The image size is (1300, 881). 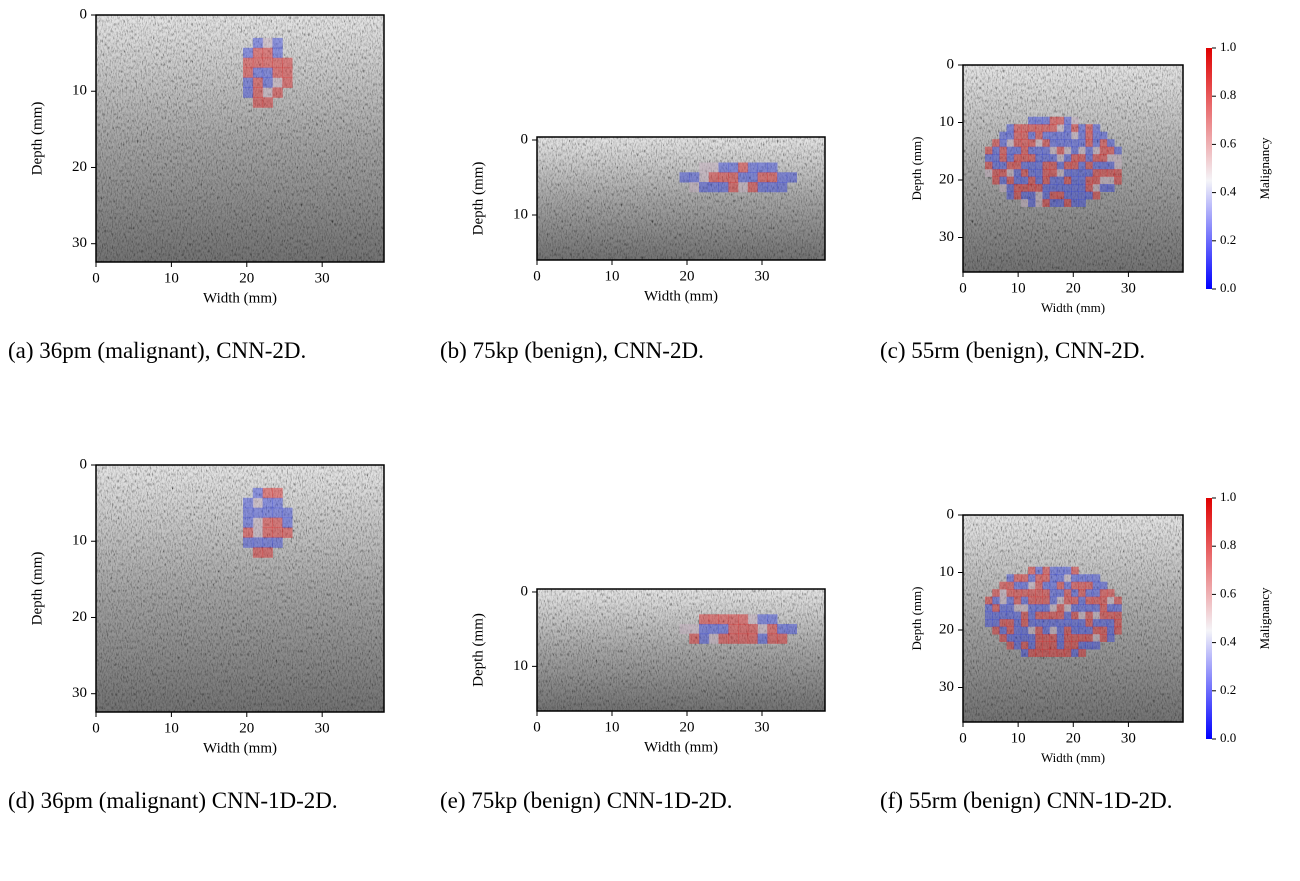 What do you see at coordinates (1128, 738) in the screenshot?
I see `x-tick-label: 30` at bounding box center [1128, 738].